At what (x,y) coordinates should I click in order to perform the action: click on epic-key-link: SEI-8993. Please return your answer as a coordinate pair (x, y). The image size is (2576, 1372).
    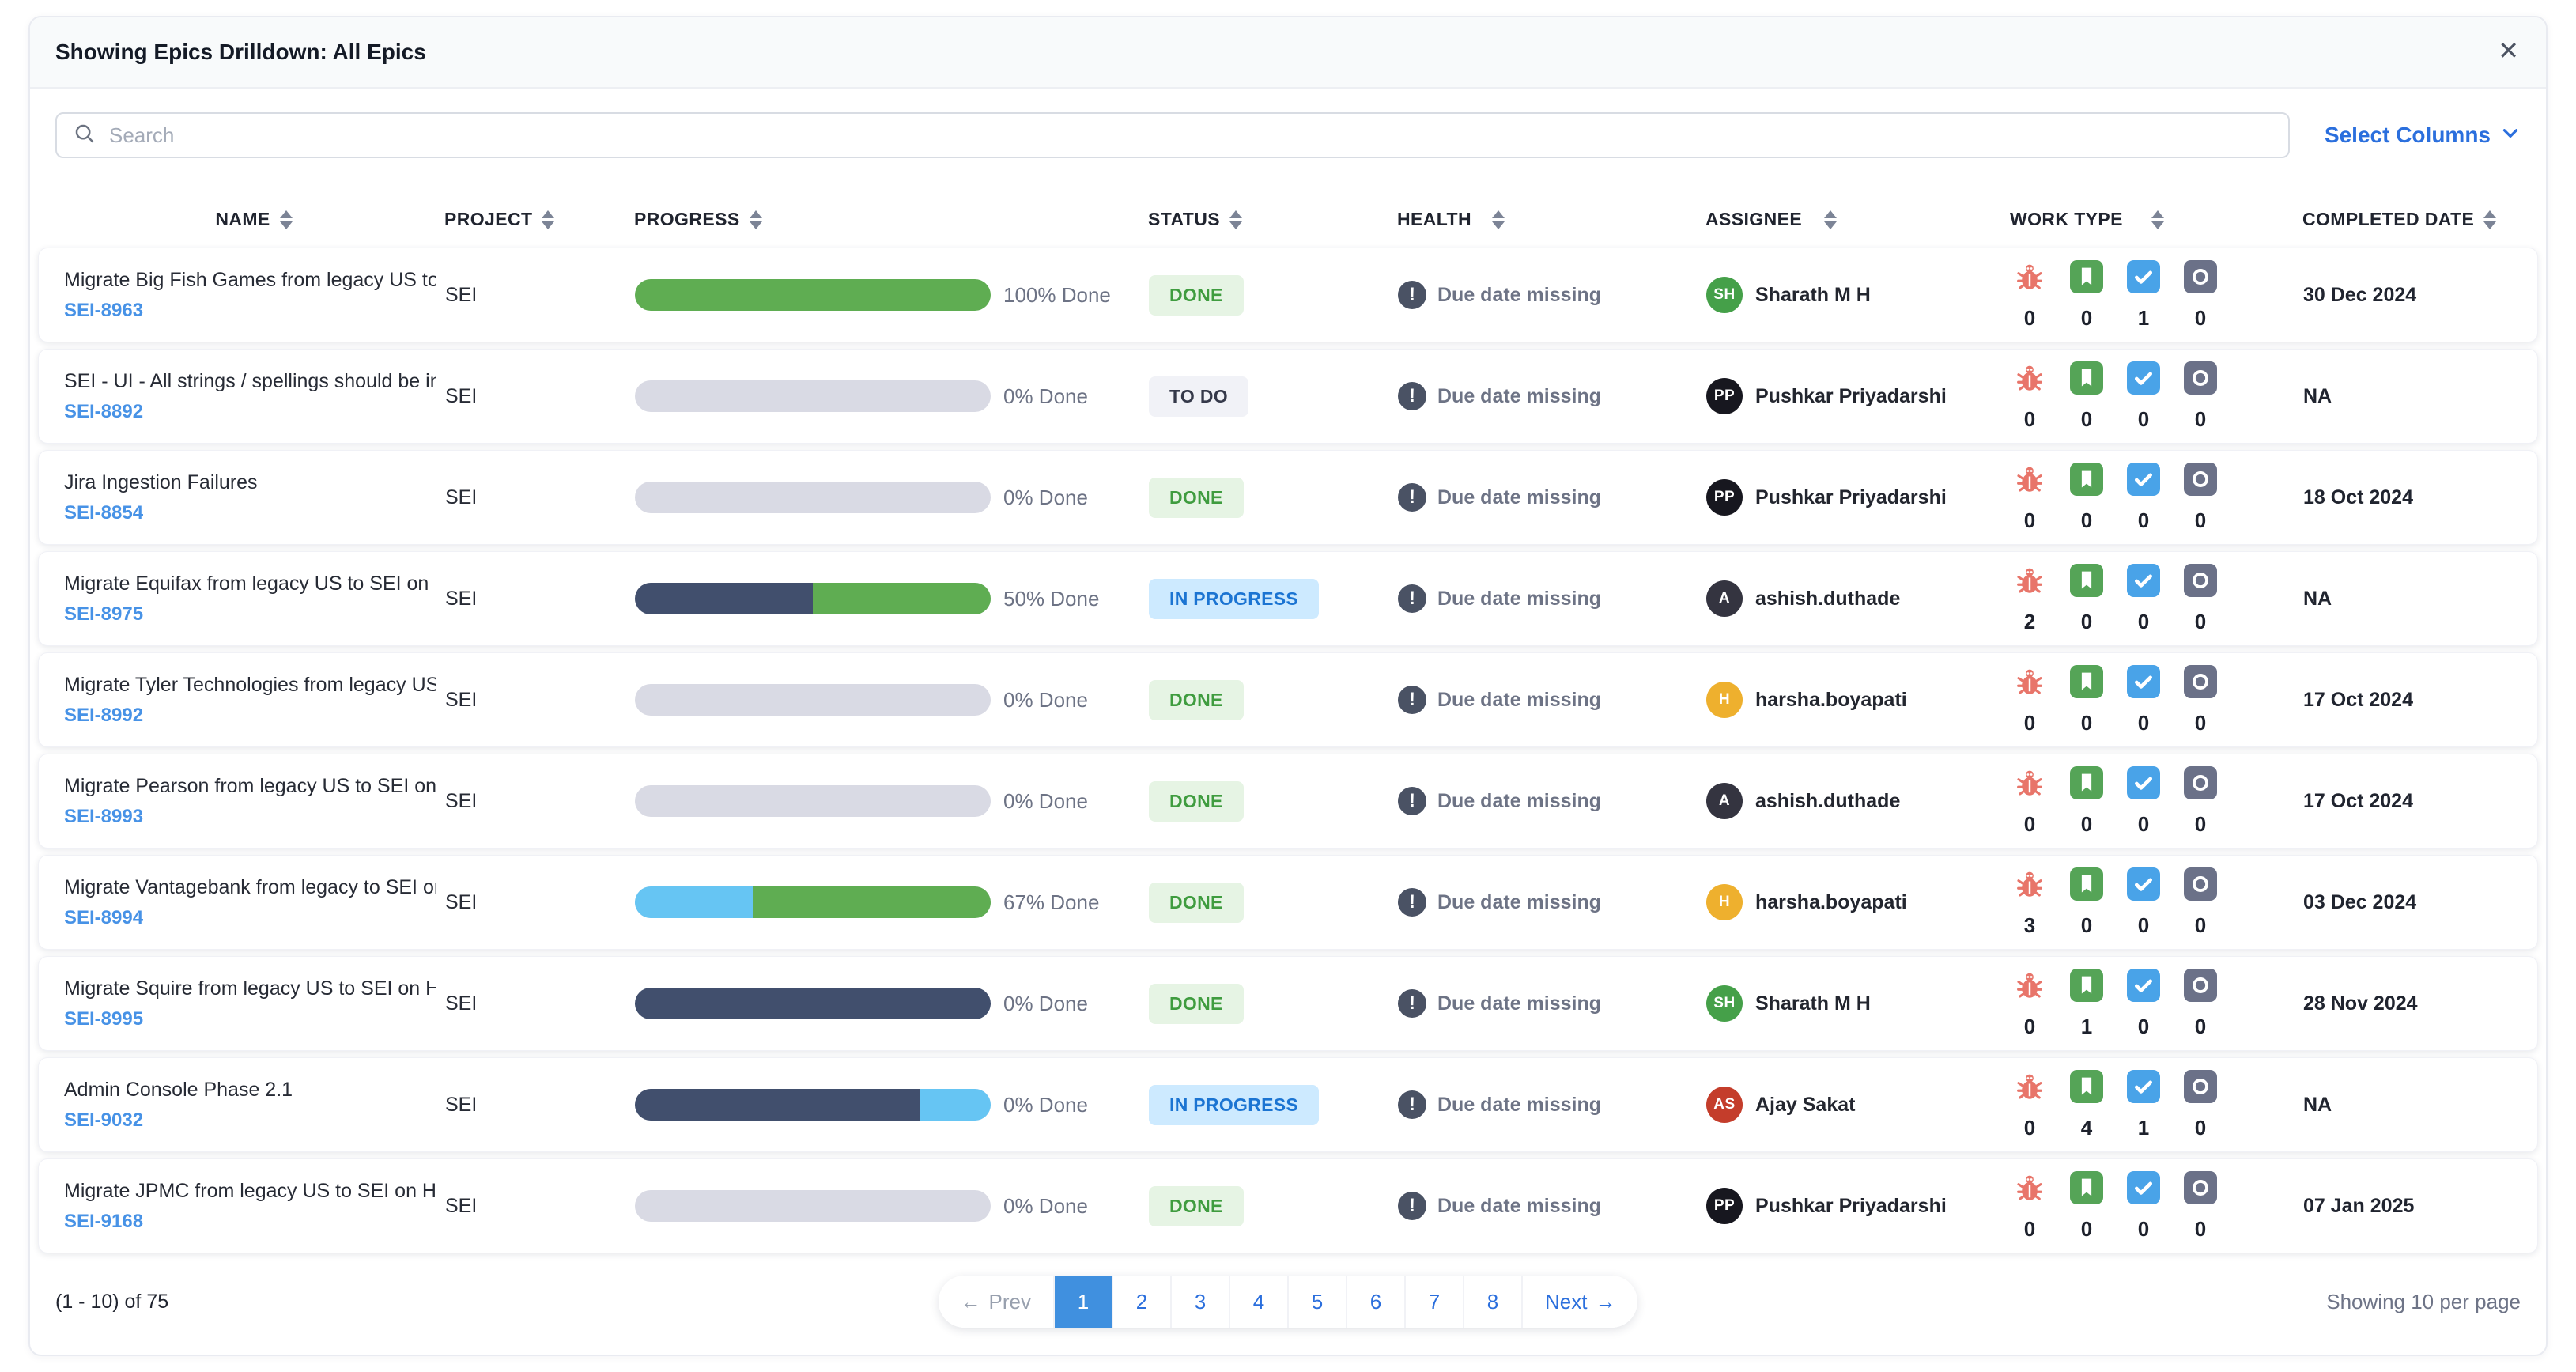
    Looking at the image, I should click on (104, 816).